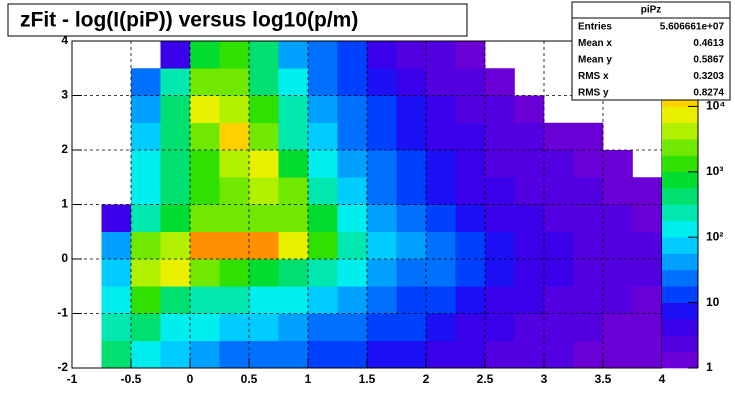 The width and height of the screenshot is (735, 408). I want to click on x-tick-label: 4, so click(662, 379).